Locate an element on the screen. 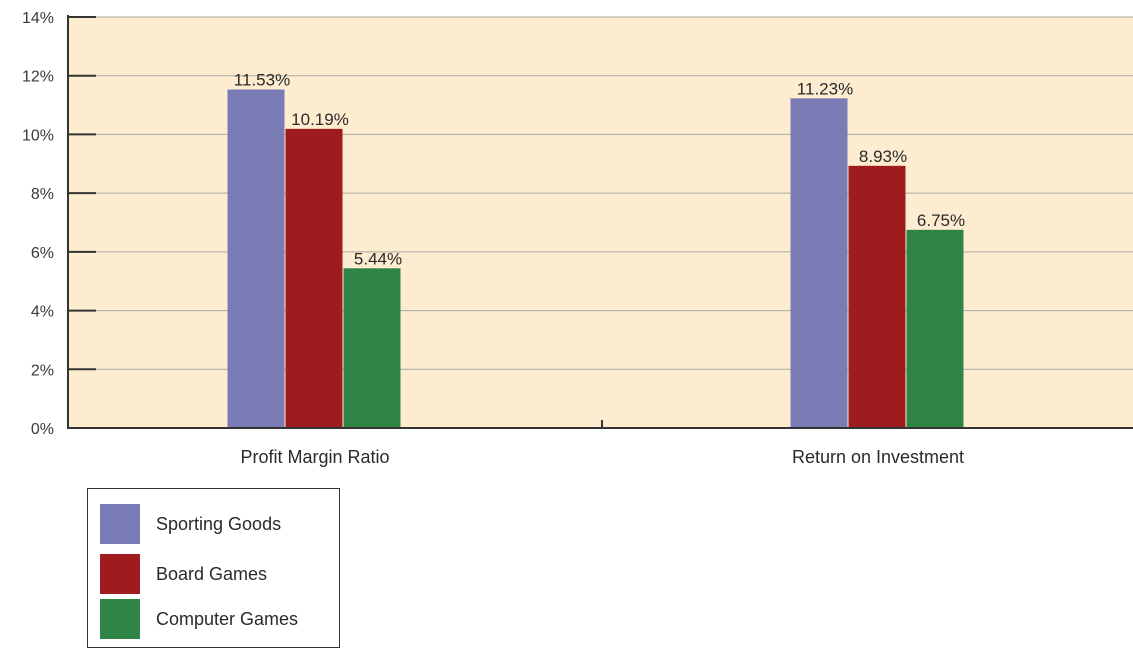 Image resolution: width=1133 pixels, height=648 pixels. legend-swatch-sporting-goods is located at coordinates (120, 524).